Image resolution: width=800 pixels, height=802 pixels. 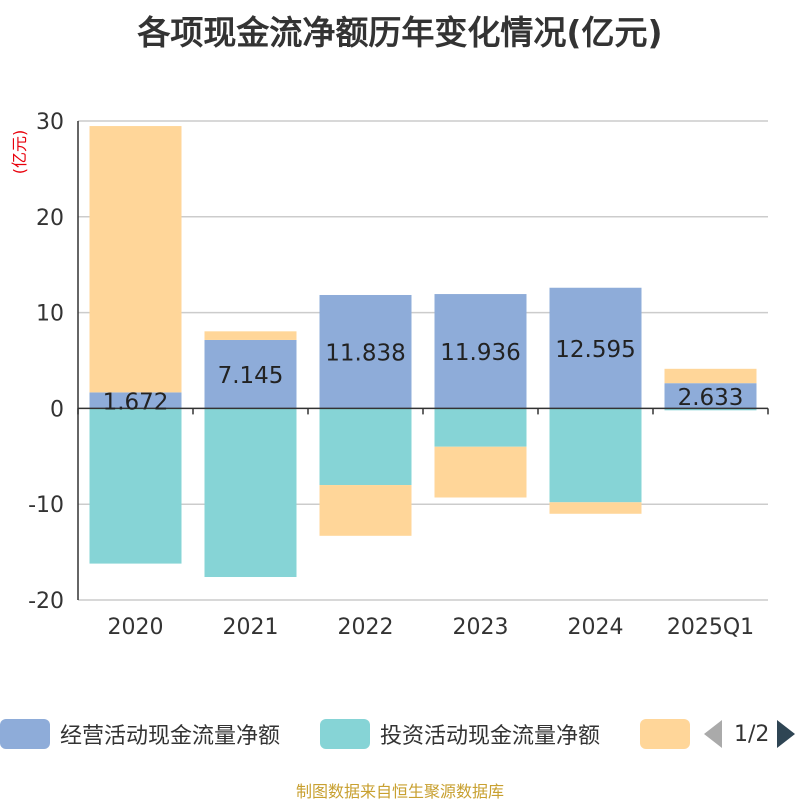 What do you see at coordinates (596, 627) in the screenshot?
I see `x-tick-label: 2024` at bounding box center [596, 627].